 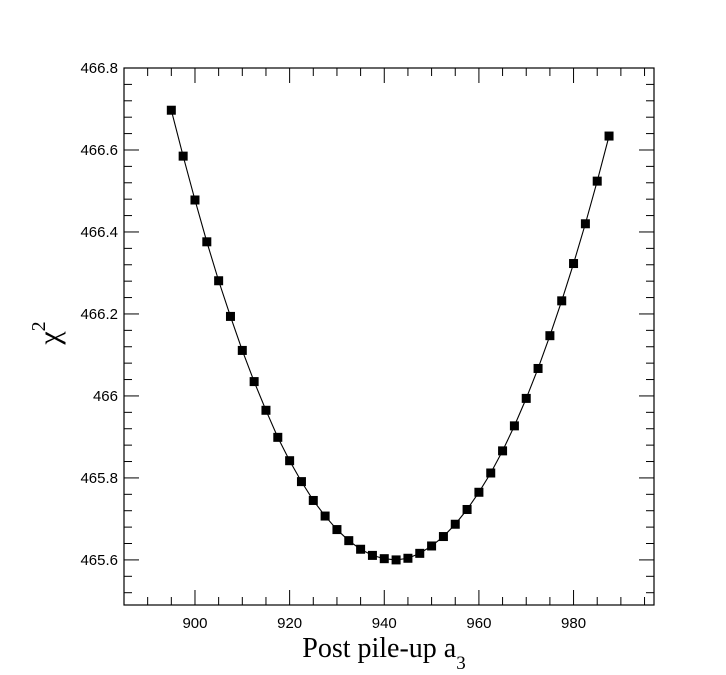 What do you see at coordinates (99, 560) in the screenshot?
I see `y-tick-label: 465.6` at bounding box center [99, 560].